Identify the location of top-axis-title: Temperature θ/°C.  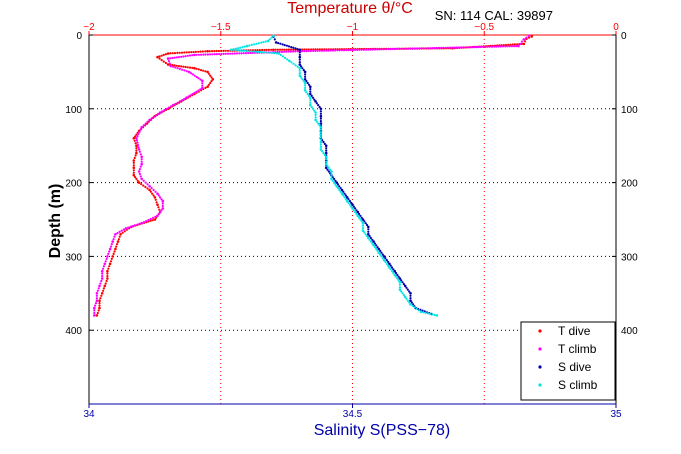
(350, 8).